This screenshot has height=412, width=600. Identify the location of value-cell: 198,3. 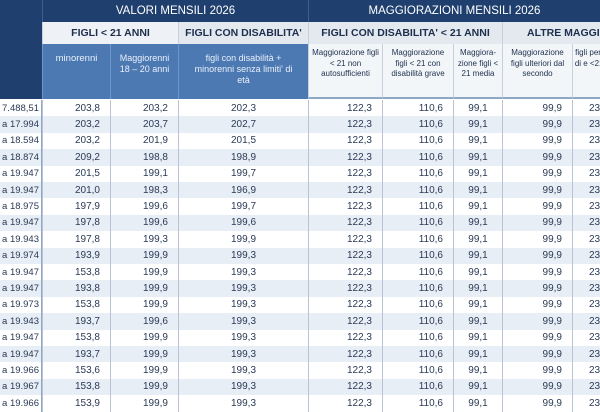
(144, 190).